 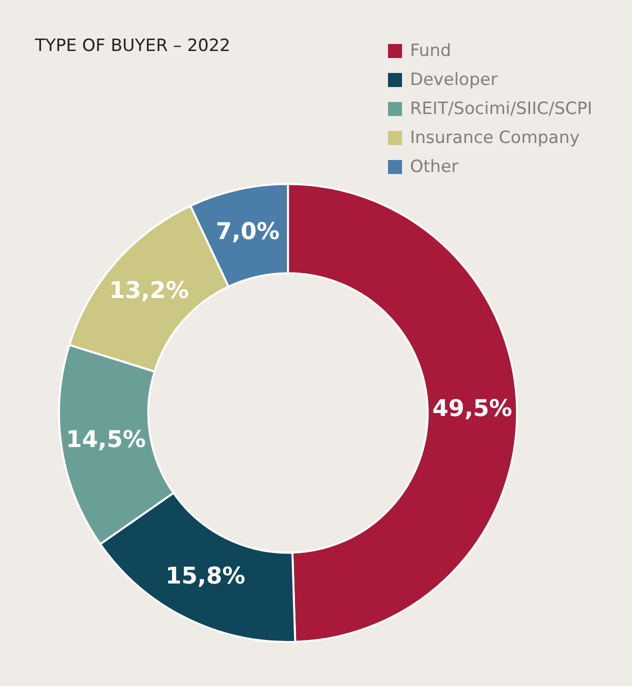 What do you see at coordinates (472, 409) in the screenshot?
I see `data-label: 49,5%` at bounding box center [472, 409].